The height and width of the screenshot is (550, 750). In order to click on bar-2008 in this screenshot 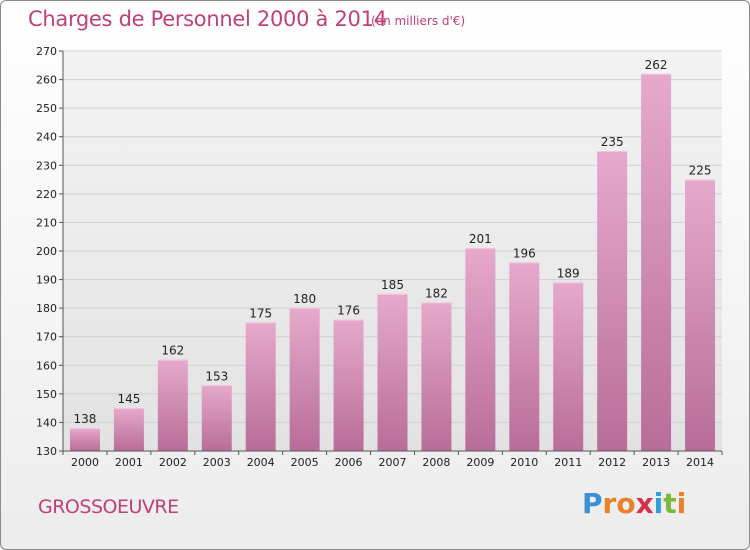, I will do `click(436, 376)`.